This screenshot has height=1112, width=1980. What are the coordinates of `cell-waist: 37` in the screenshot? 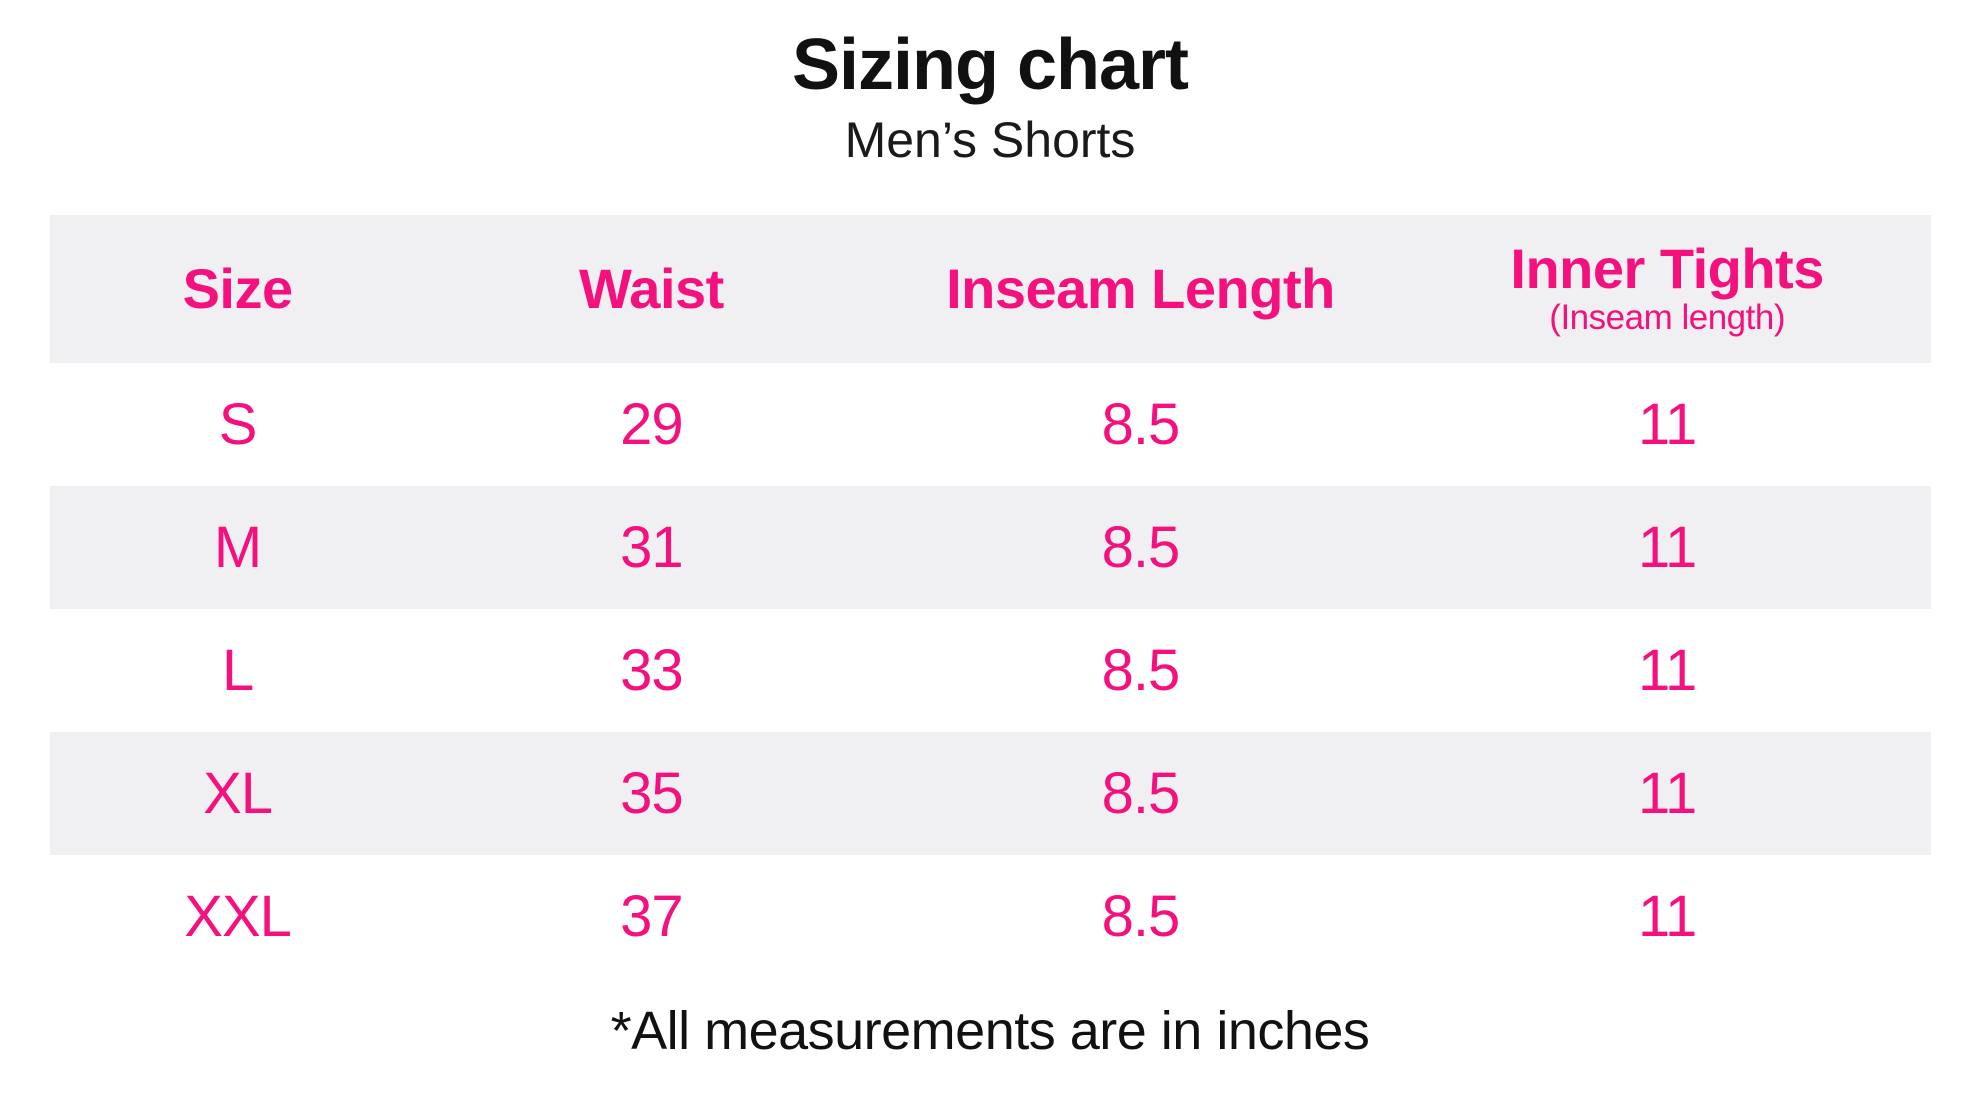 It's located at (652, 917).